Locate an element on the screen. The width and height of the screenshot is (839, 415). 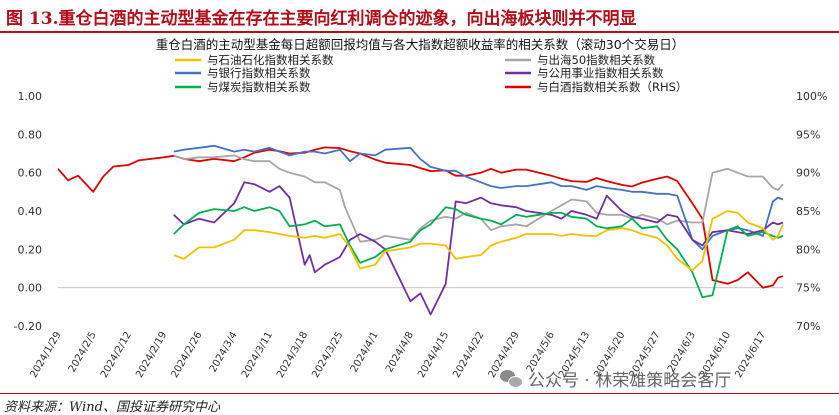
series-line-oil is located at coordinates (478, 241).